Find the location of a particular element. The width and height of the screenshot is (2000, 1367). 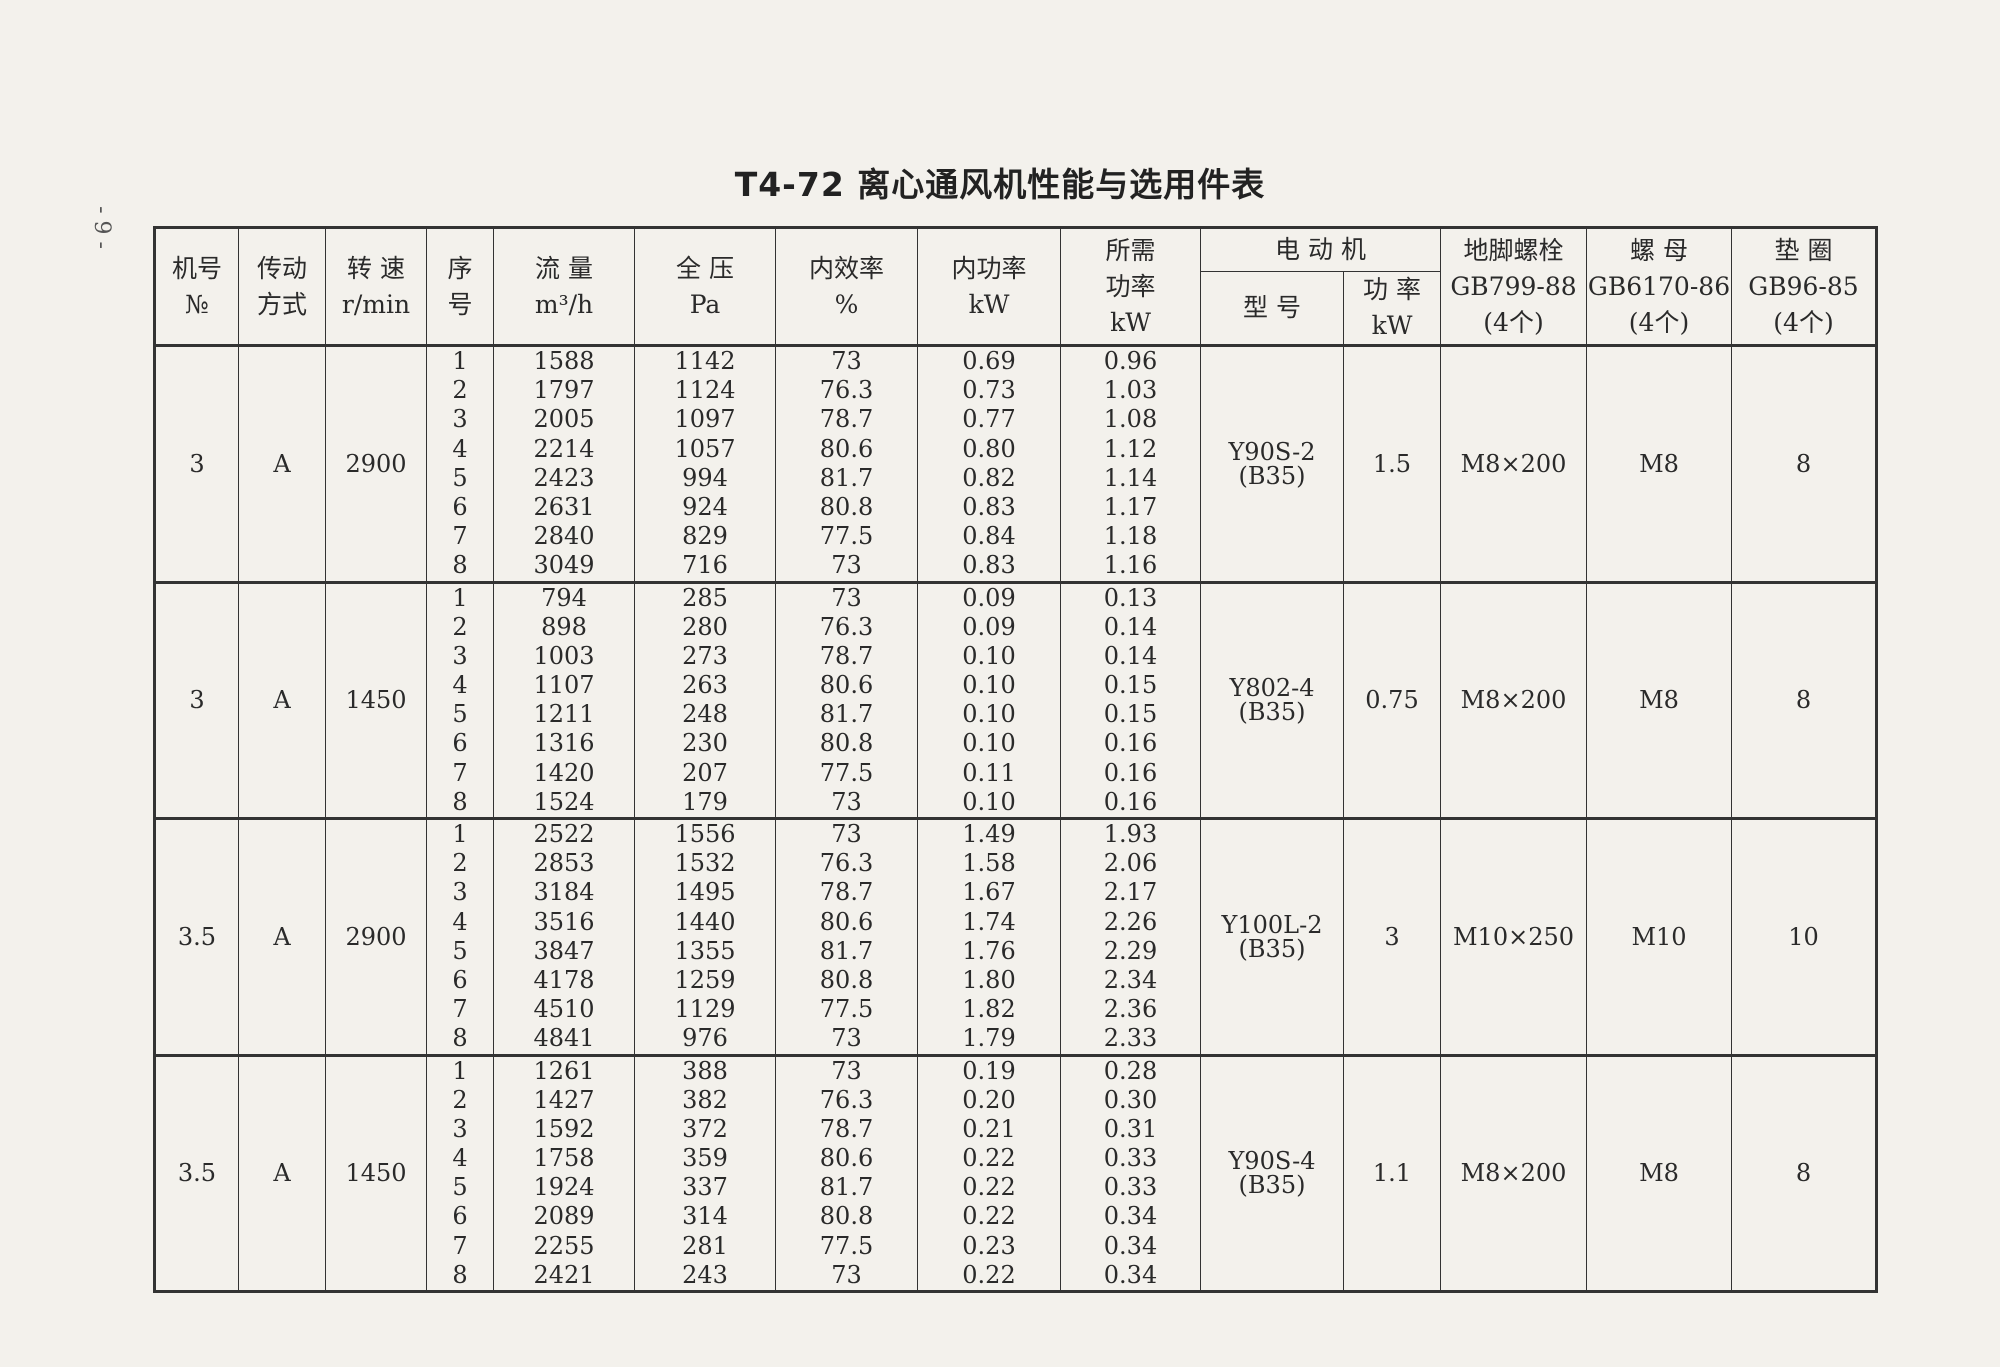

cell-flow: 3049 is located at coordinates (564, 565).